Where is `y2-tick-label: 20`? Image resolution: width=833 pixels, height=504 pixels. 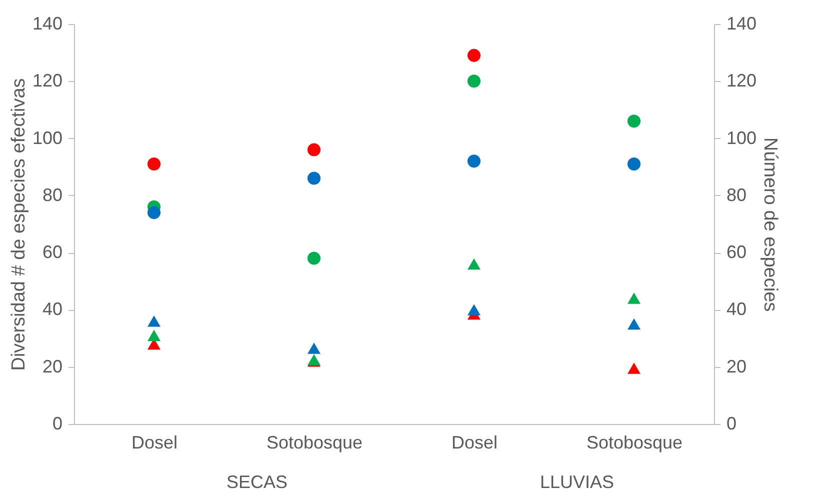 y2-tick-label: 20 is located at coordinates (736, 366).